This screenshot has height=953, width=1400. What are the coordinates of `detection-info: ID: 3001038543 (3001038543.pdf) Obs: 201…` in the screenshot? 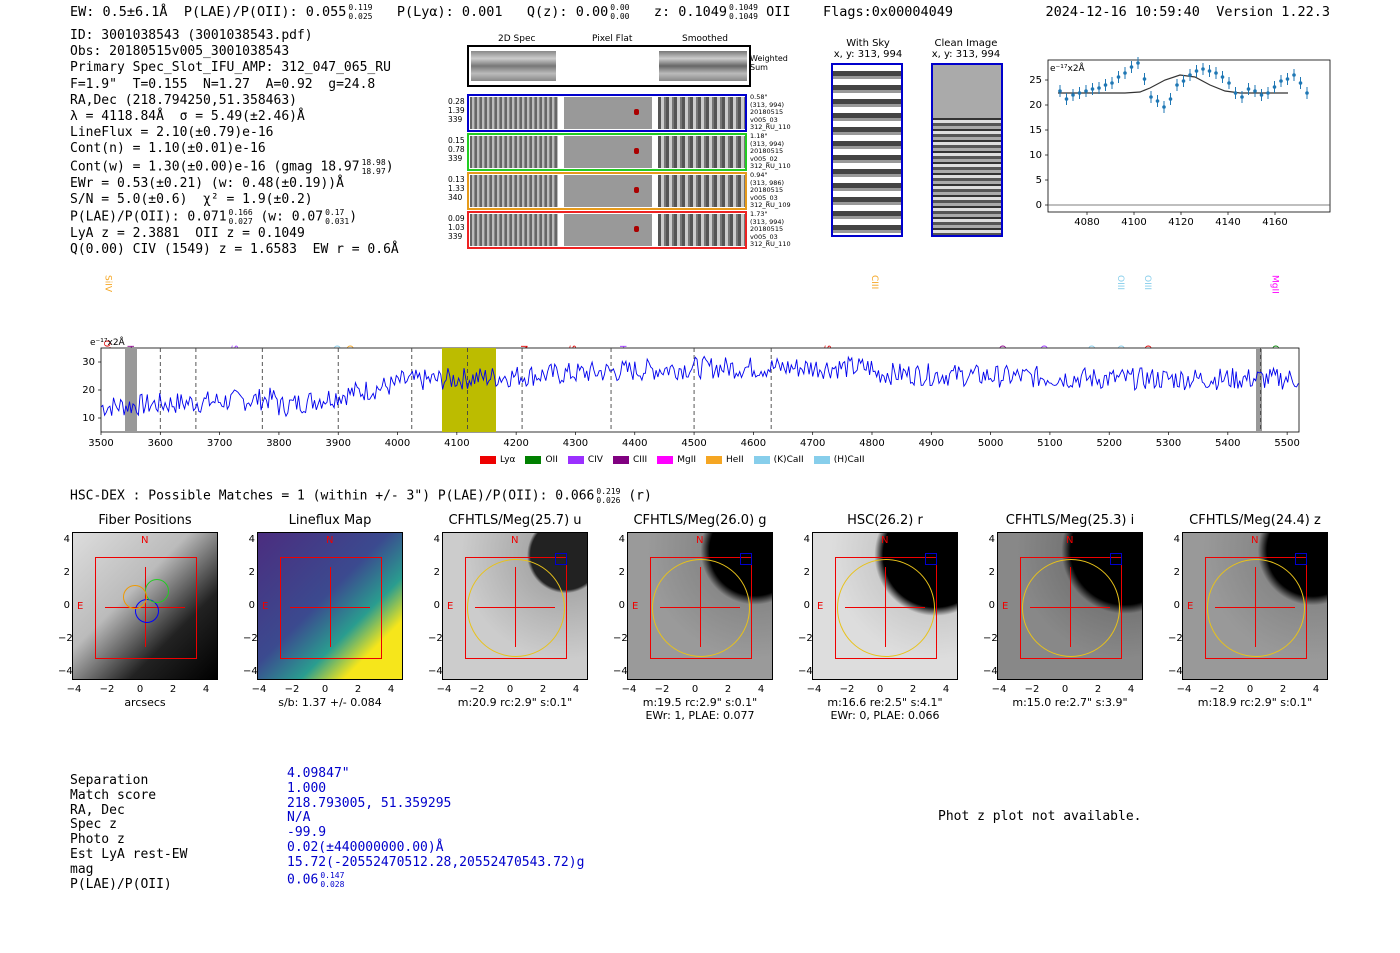 It's located at (234, 143).